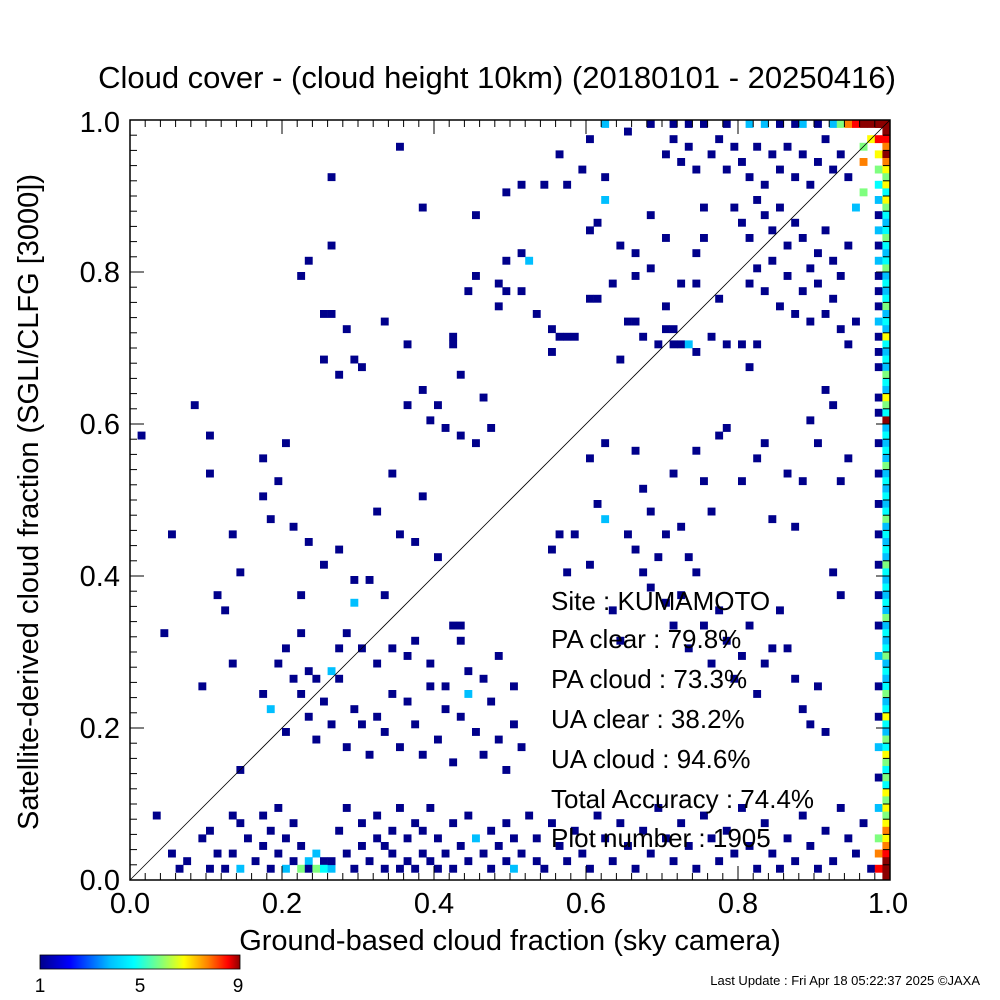 Image resolution: width=1000 pixels, height=1000 pixels. I want to click on colorbar-tick-labels: 1 5 9, so click(139, 986).